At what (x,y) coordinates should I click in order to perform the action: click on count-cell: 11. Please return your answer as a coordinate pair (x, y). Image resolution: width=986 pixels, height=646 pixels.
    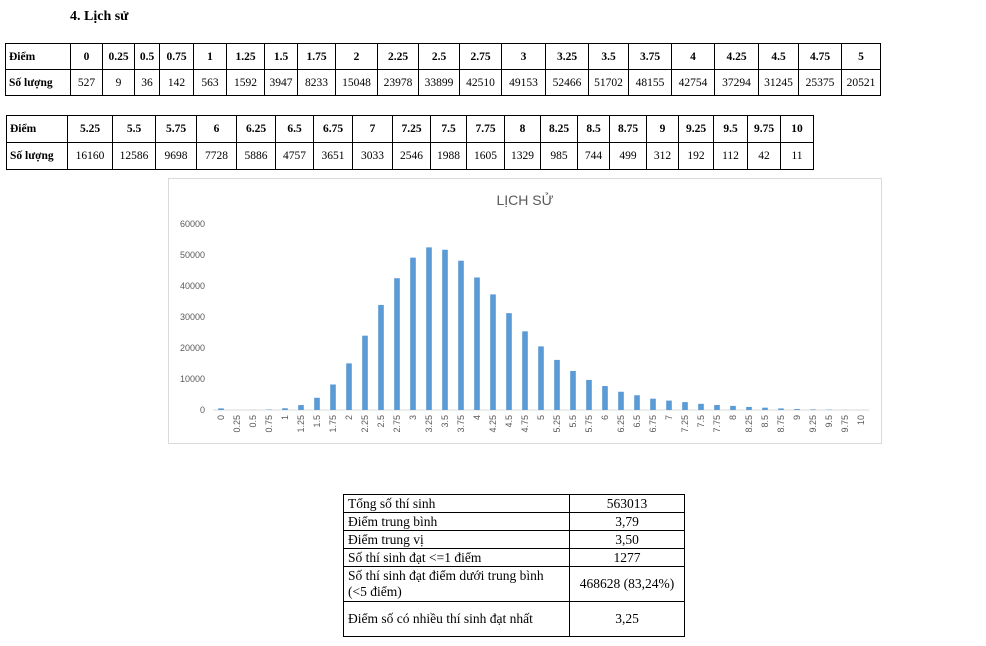
    Looking at the image, I should click on (797, 156).